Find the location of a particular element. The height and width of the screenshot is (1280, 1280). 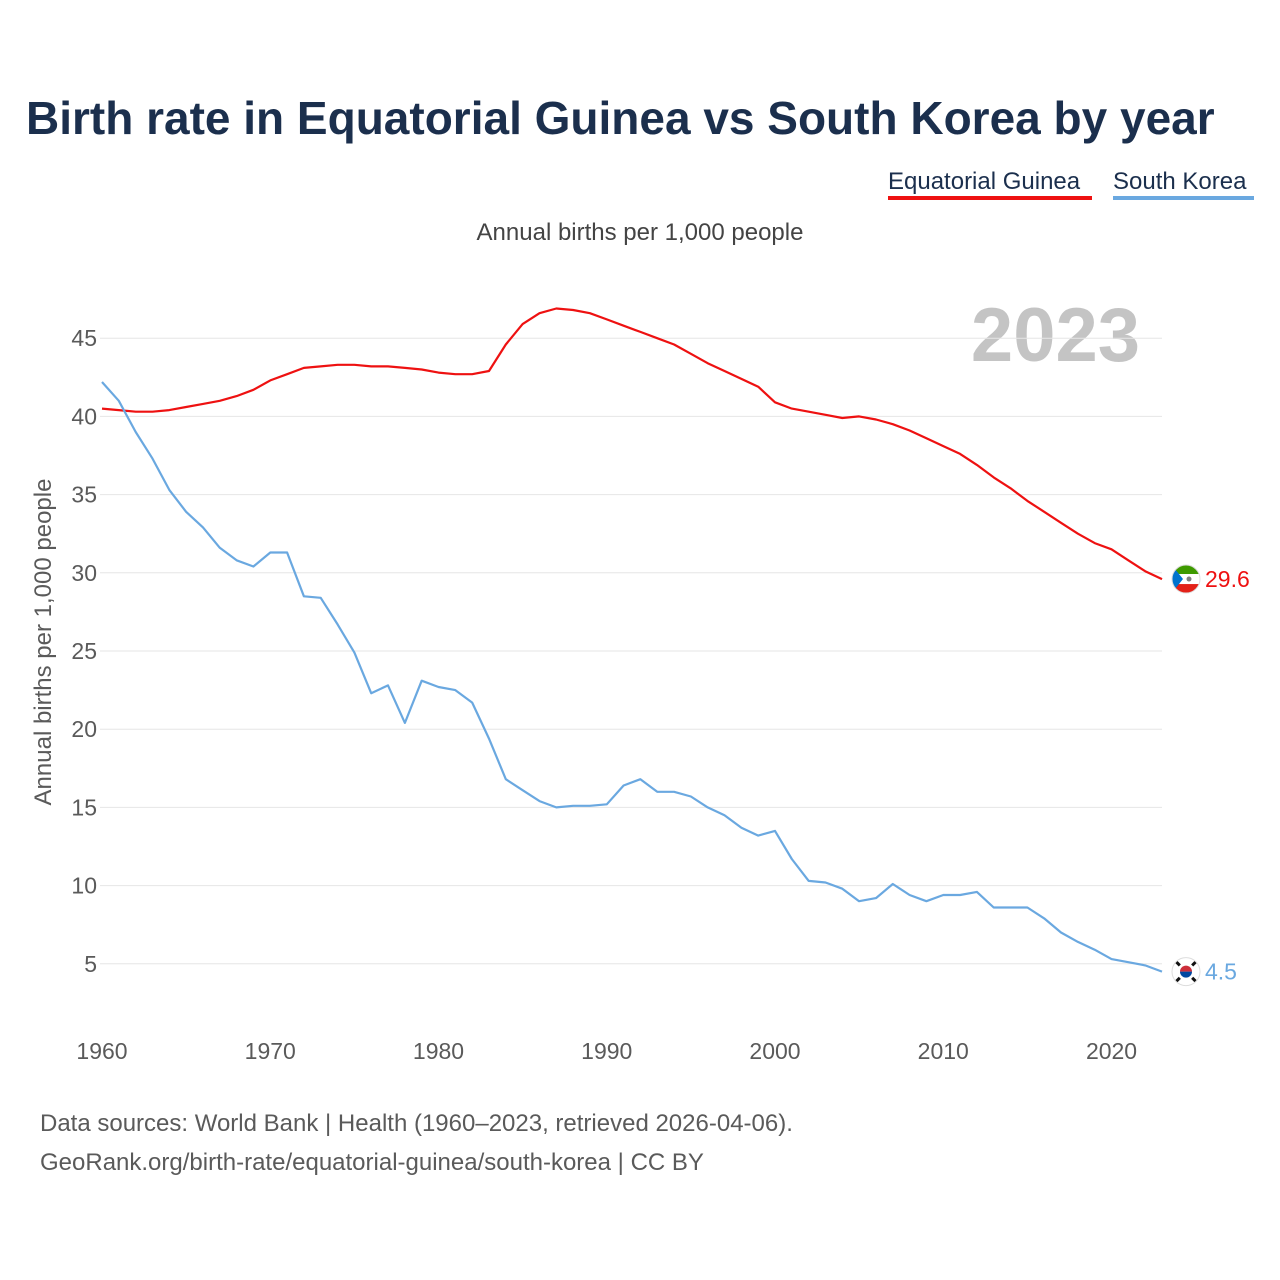

y-tick-label: 5 is located at coordinates (90, 964).